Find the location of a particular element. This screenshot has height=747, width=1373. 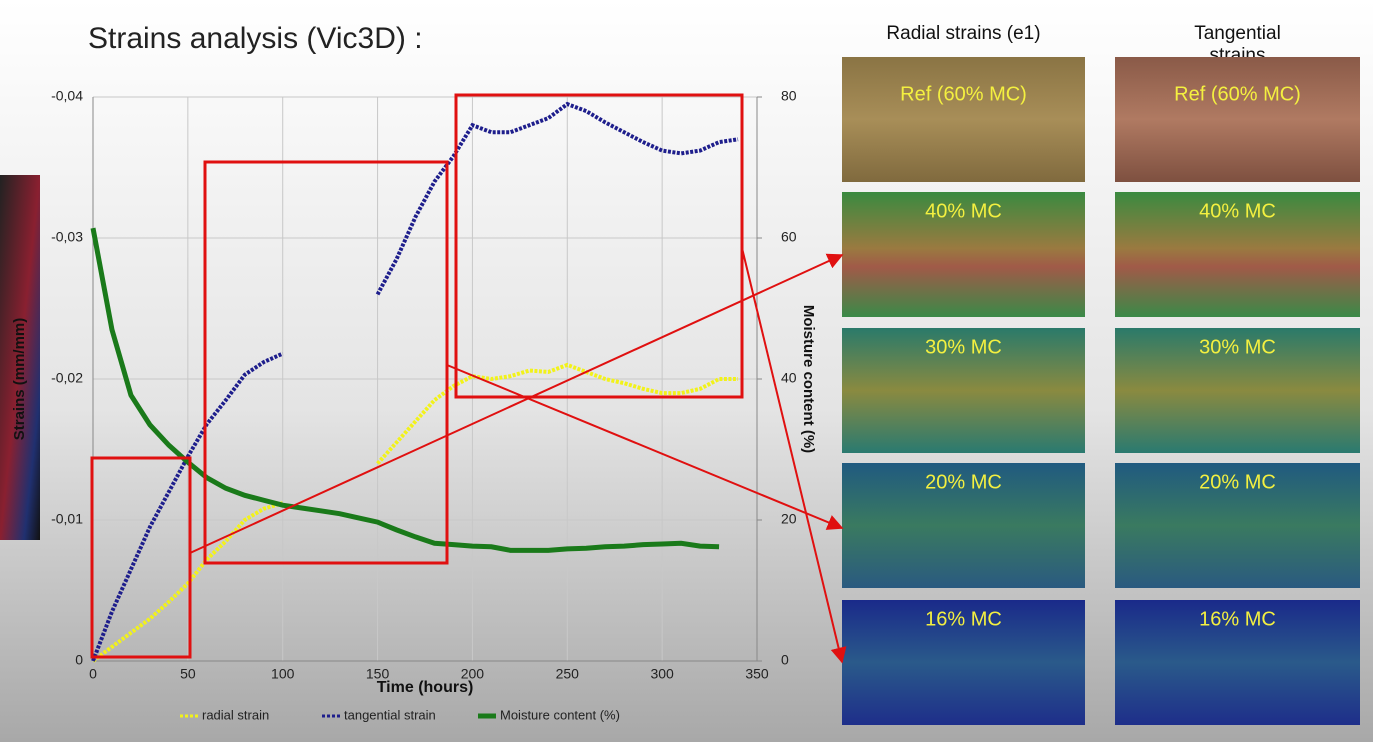

y-tick-label: -0,04 is located at coordinates (67, 96).